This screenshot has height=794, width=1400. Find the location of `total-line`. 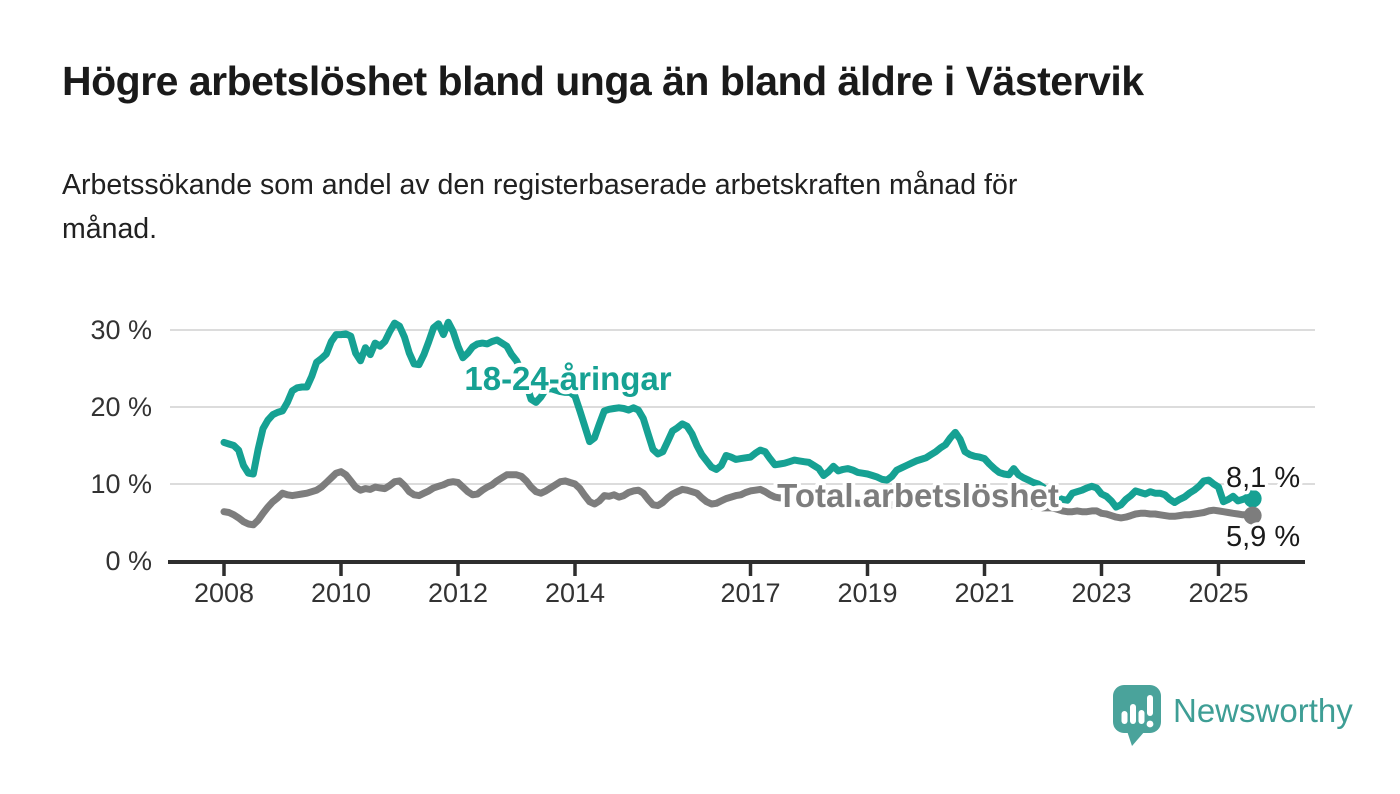

total-line is located at coordinates (738, 498).